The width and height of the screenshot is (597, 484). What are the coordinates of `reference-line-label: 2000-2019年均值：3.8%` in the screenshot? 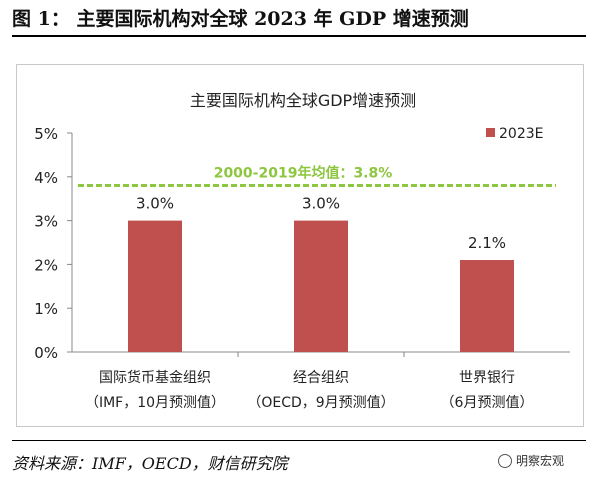 It's located at (303, 173).